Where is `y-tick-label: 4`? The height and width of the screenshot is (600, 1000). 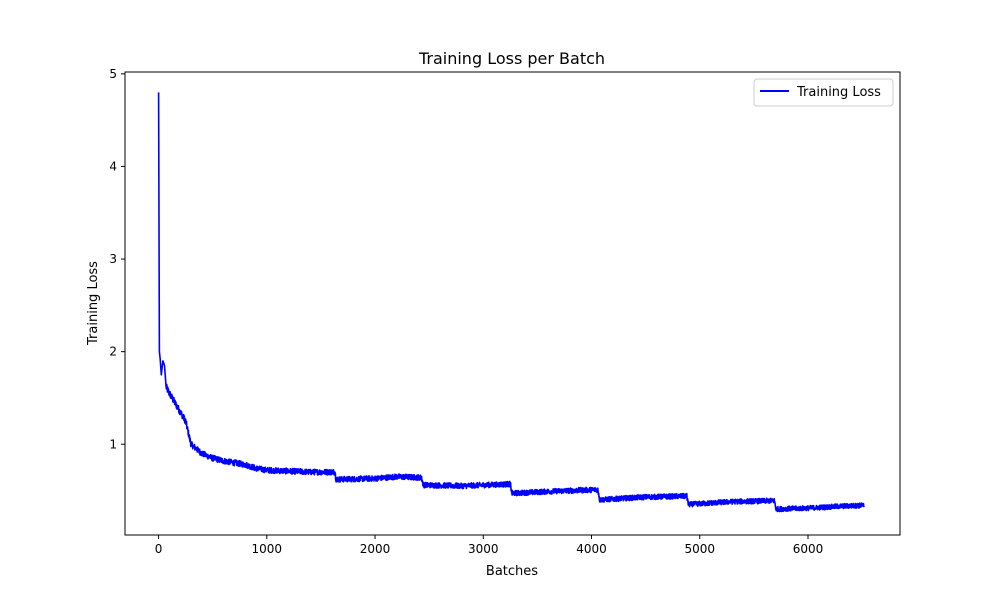
y-tick-label: 4 is located at coordinates (113, 166).